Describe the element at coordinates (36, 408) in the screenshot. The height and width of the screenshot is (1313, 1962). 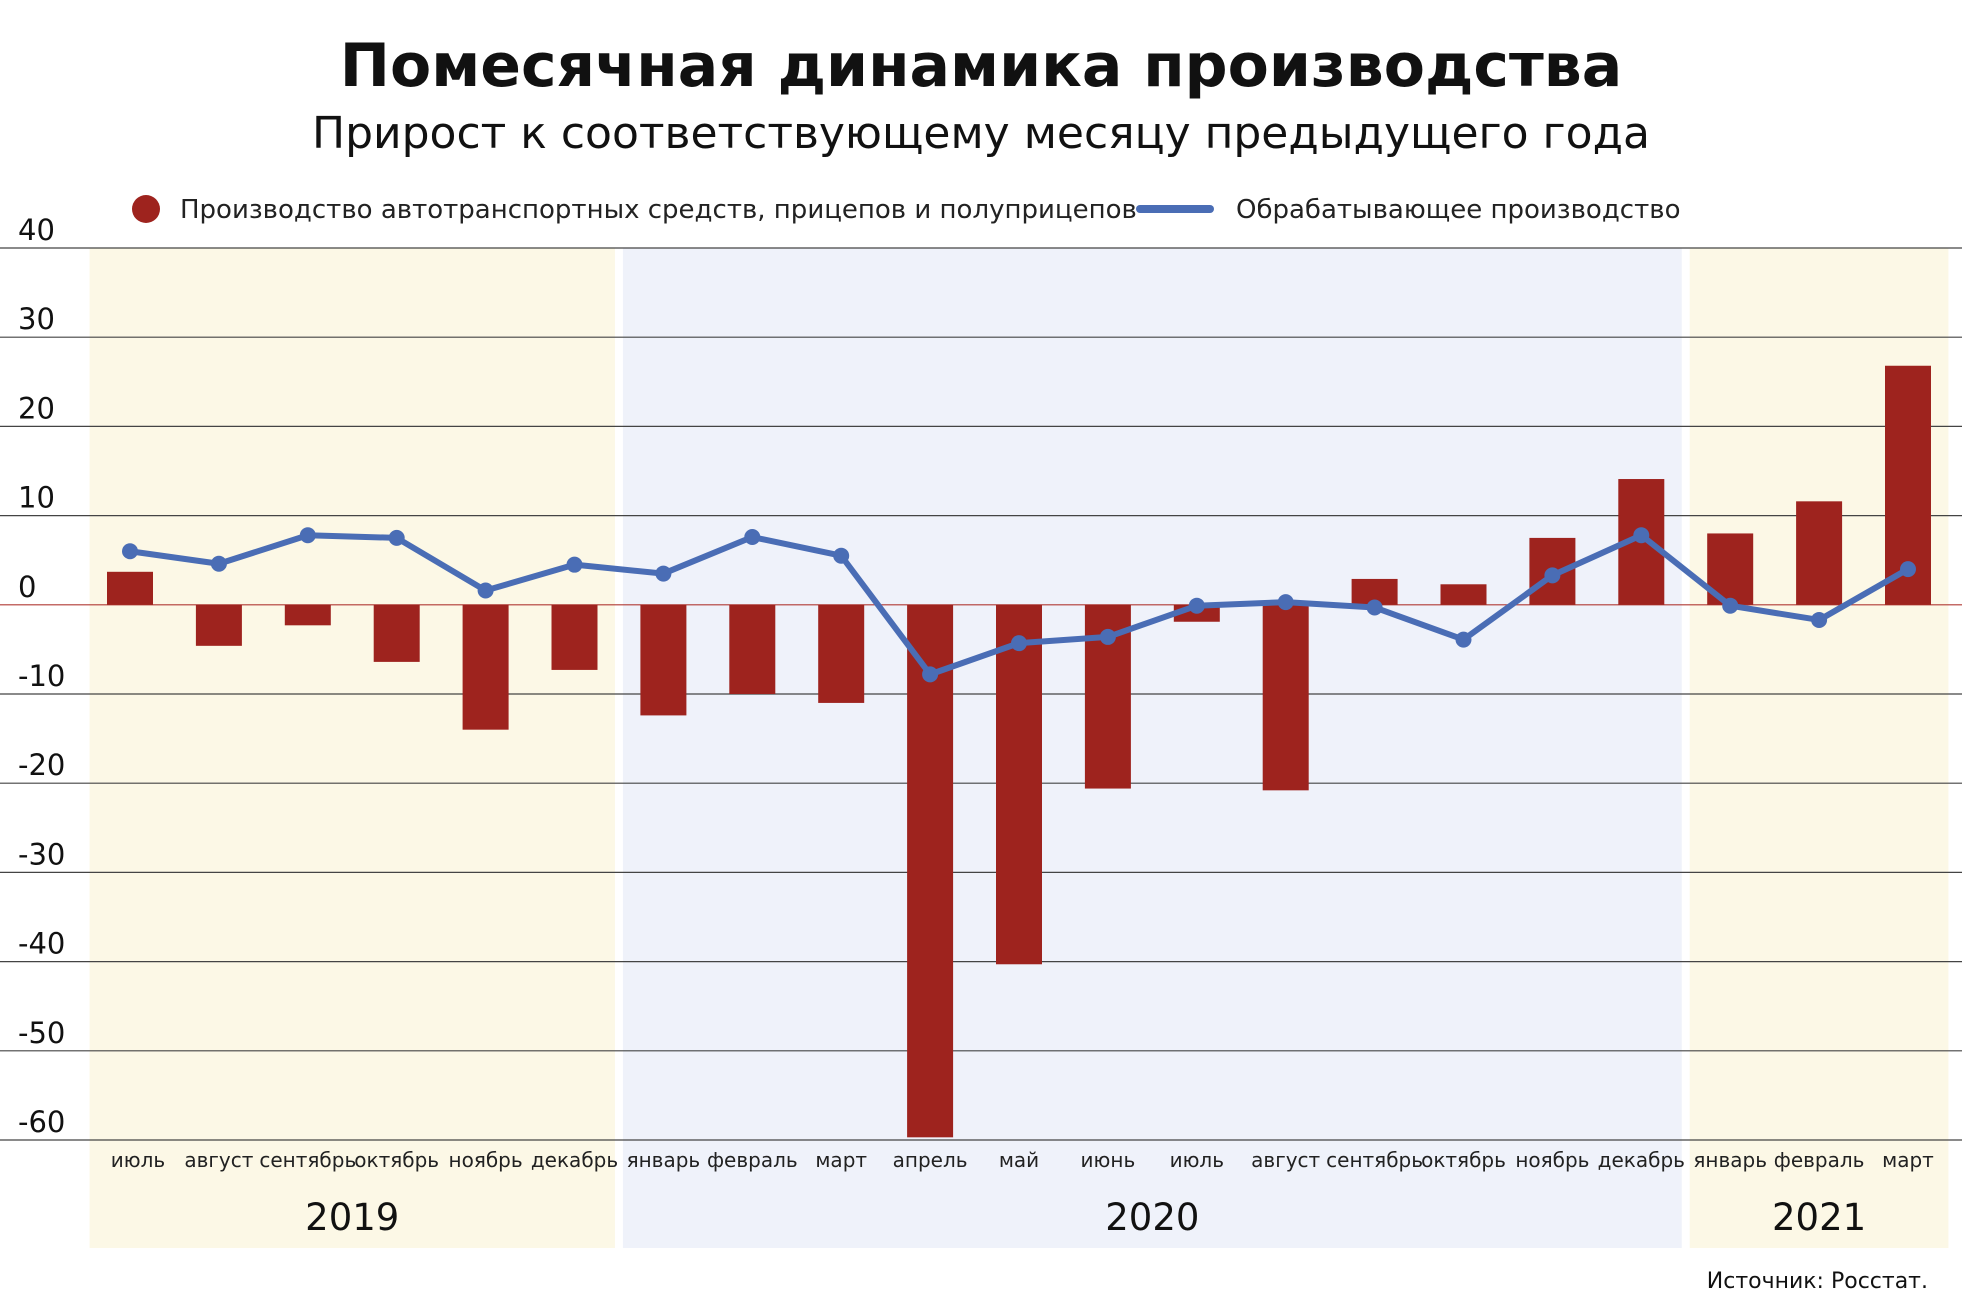
I see `y-tick-label: 20` at that location.